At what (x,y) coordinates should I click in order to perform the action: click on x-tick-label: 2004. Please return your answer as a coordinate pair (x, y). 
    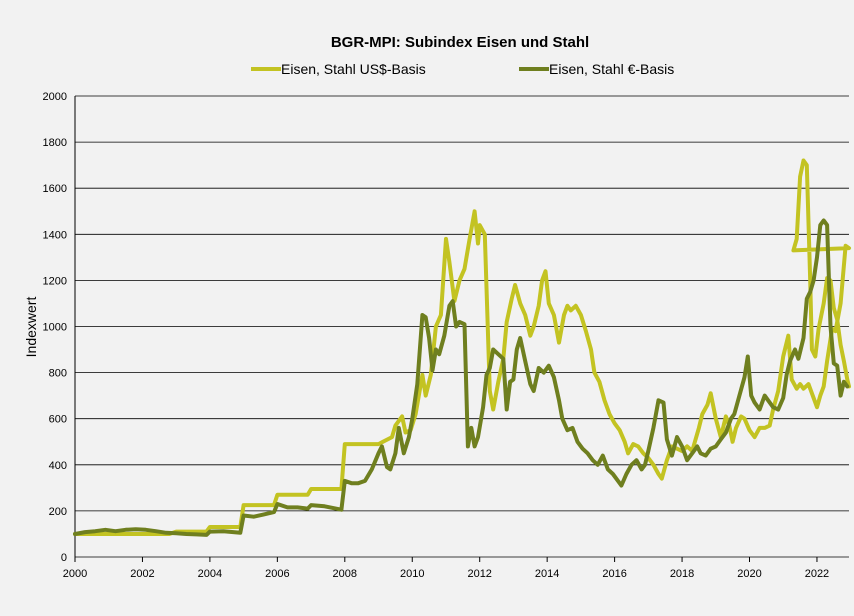
    Looking at the image, I should click on (210, 574).